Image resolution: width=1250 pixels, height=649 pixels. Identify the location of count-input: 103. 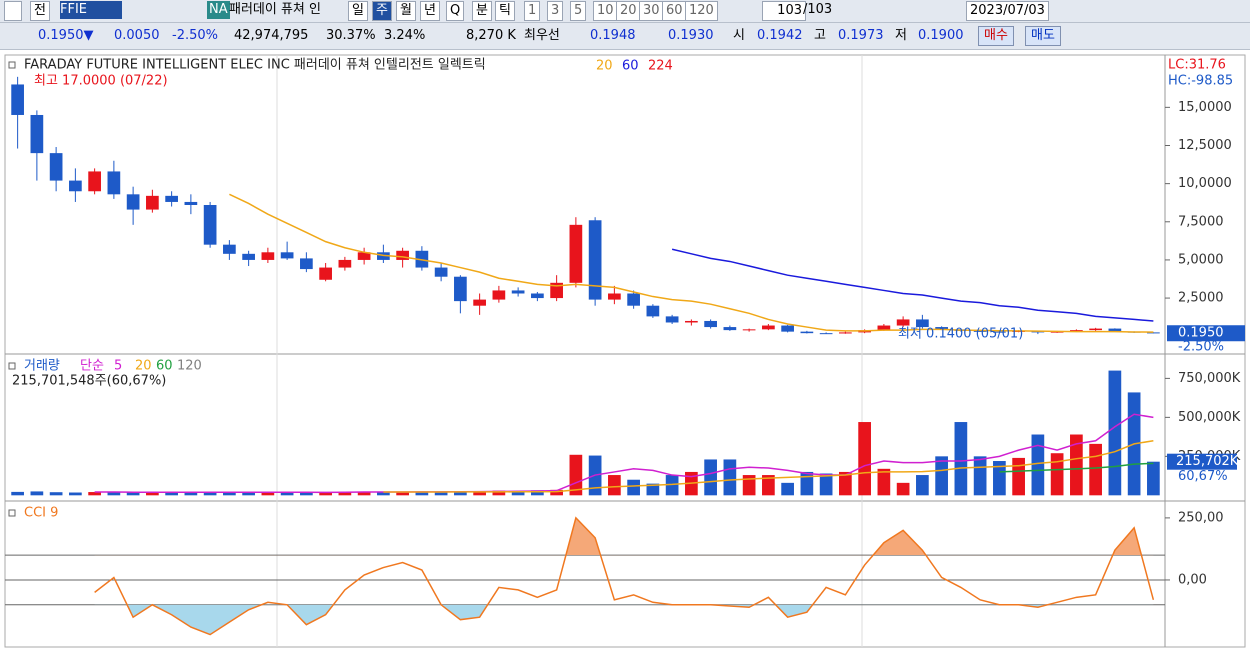
(784, 11).